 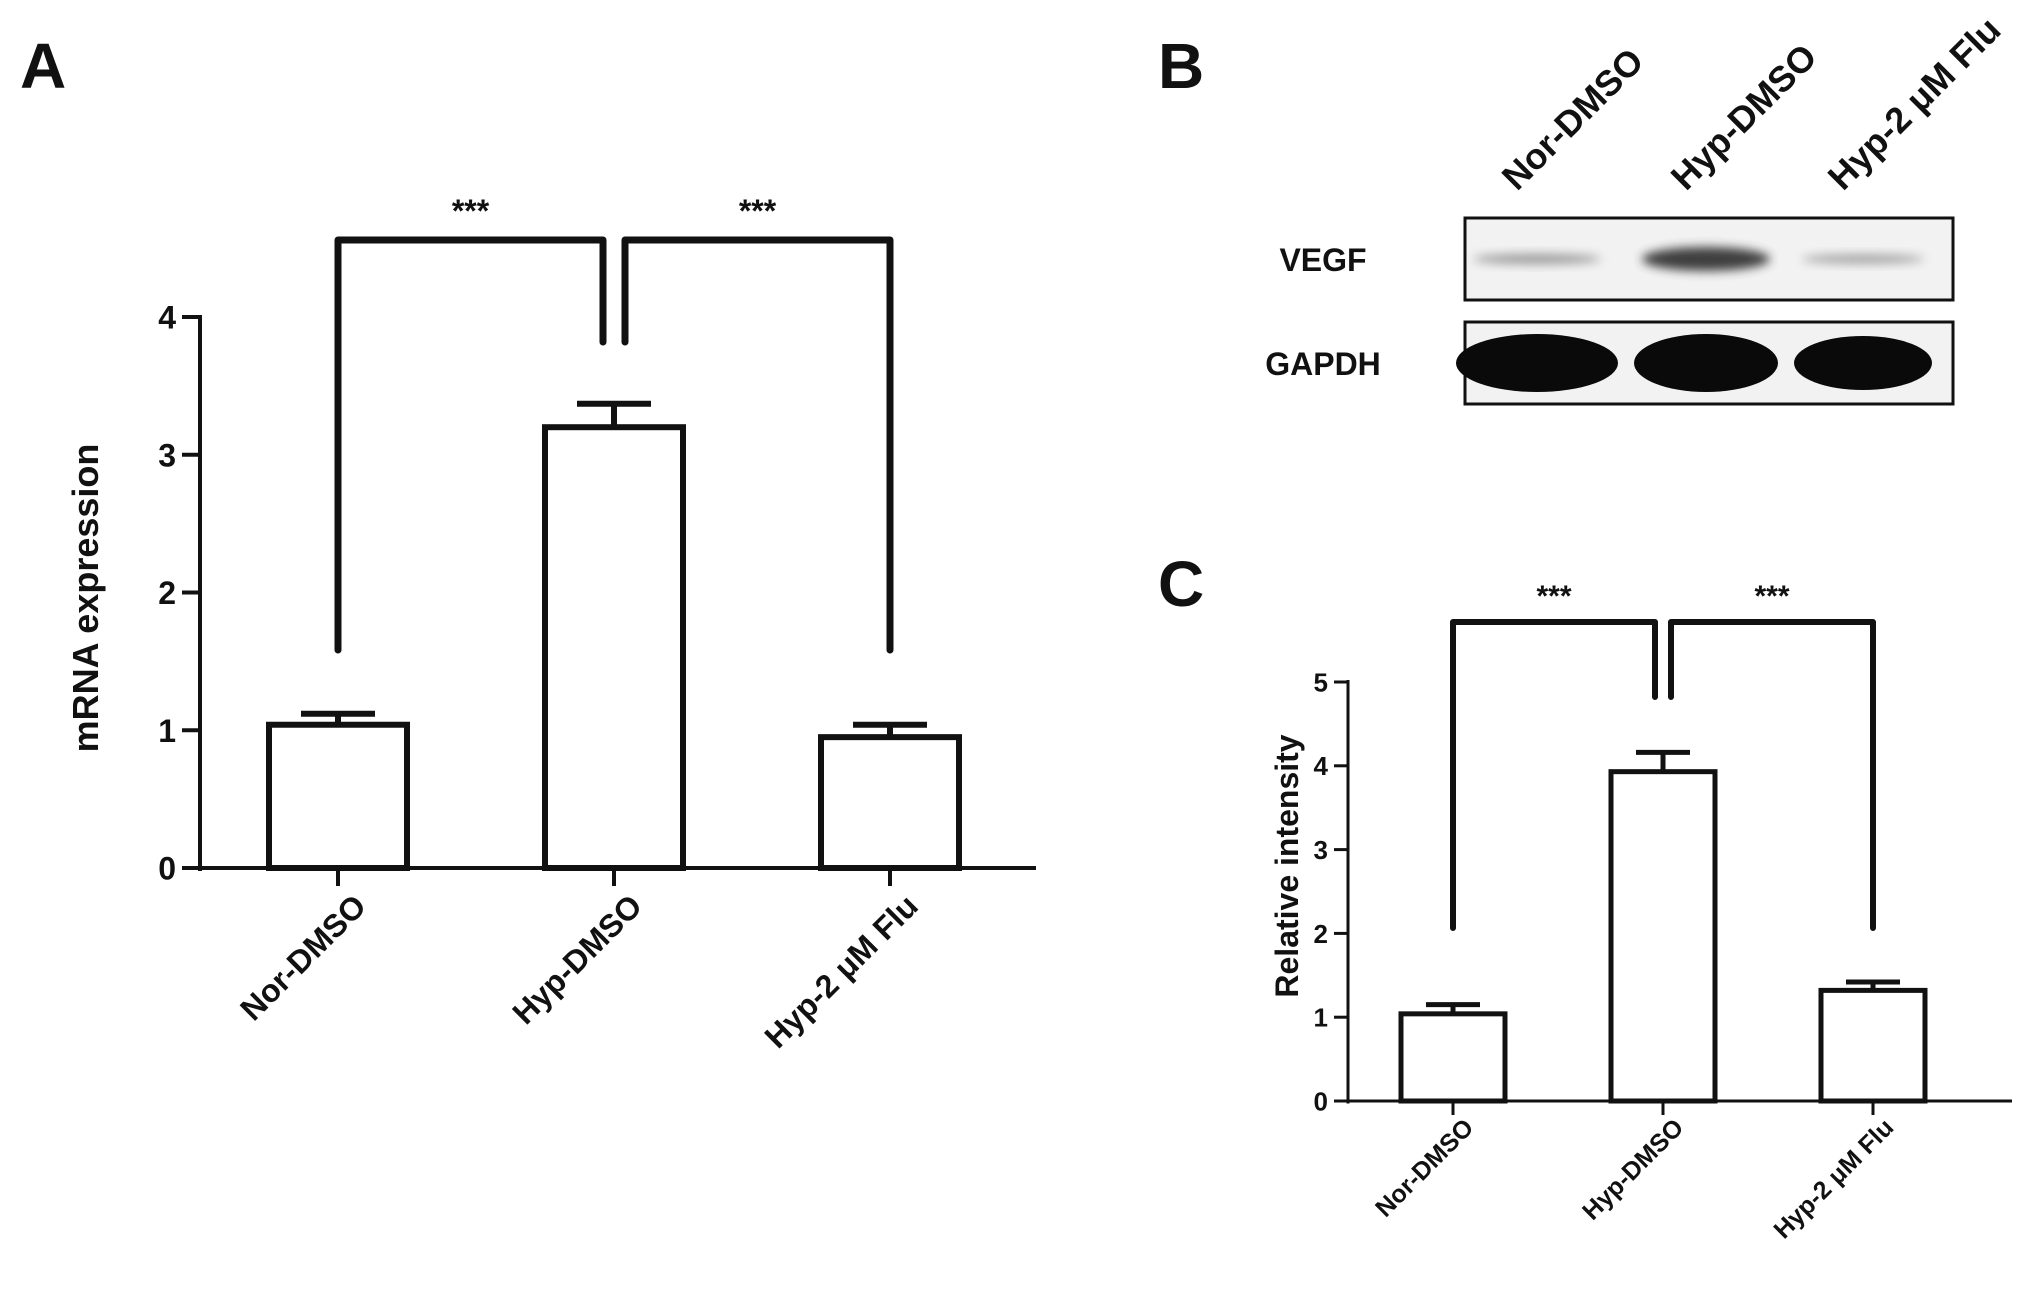 I want to click on panel-c-error-bars, so click(x=1663, y=881).